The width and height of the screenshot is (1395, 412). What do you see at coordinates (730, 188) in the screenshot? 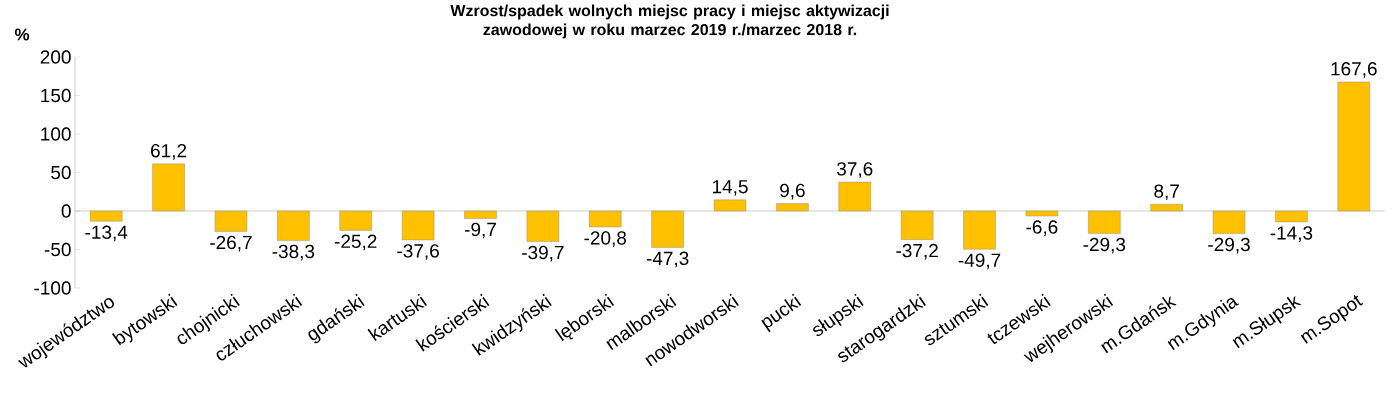
I see `data-label: 14,5` at bounding box center [730, 188].